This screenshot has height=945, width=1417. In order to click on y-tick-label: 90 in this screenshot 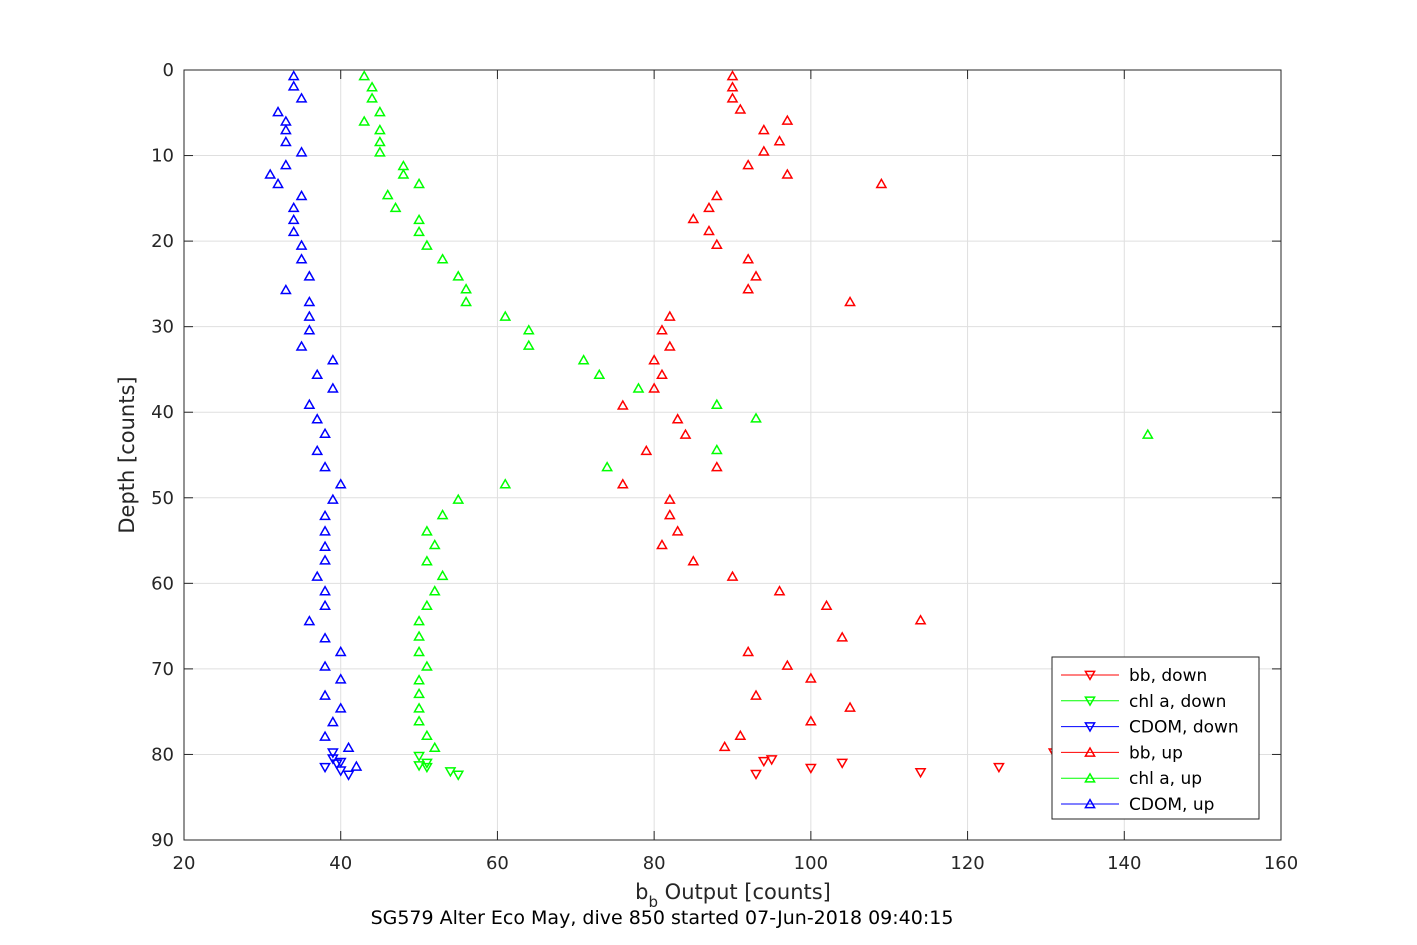, I will do `click(162, 840)`.